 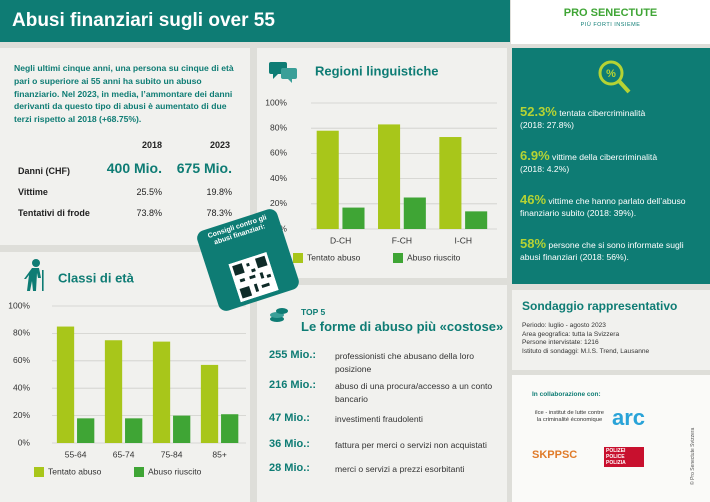 I want to click on partner-police: POLIZEI POLICE POLIZIA, so click(x=624, y=457).